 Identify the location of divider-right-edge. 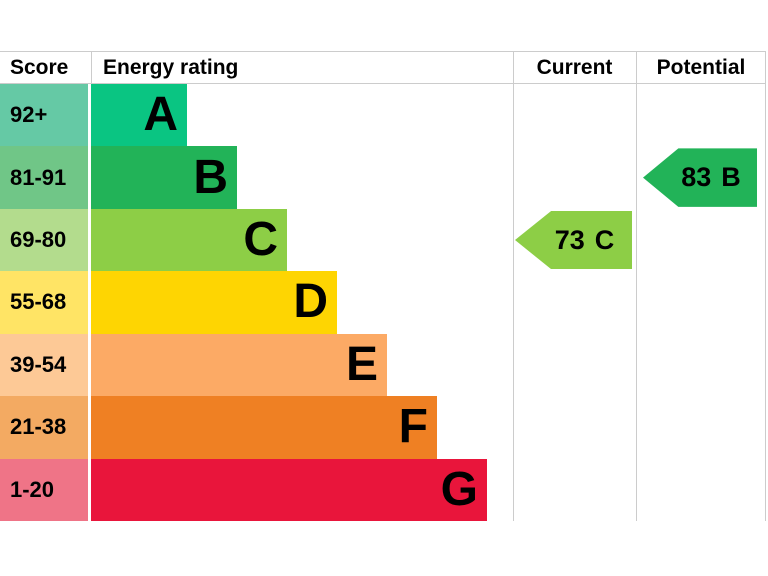
(765, 286).